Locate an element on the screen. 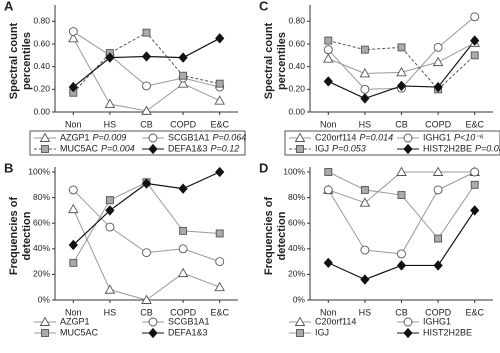  legend-p-value: P<10⁻⁶ is located at coordinates (469, 137).